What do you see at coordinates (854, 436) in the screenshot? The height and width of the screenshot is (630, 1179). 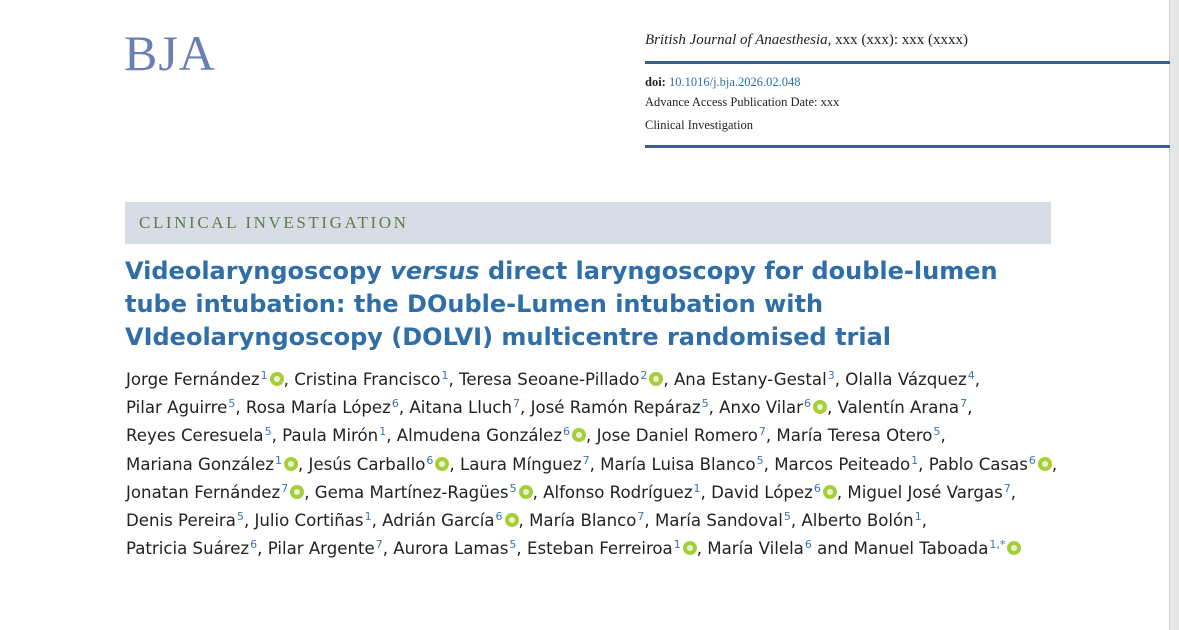 I see `author-name: María Teresa Otero` at bounding box center [854, 436].